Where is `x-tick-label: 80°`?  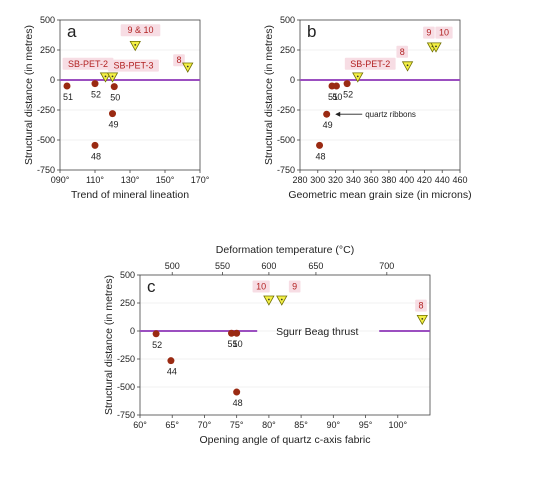 x-tick-label: 80° is located at coordinates (269, 425).